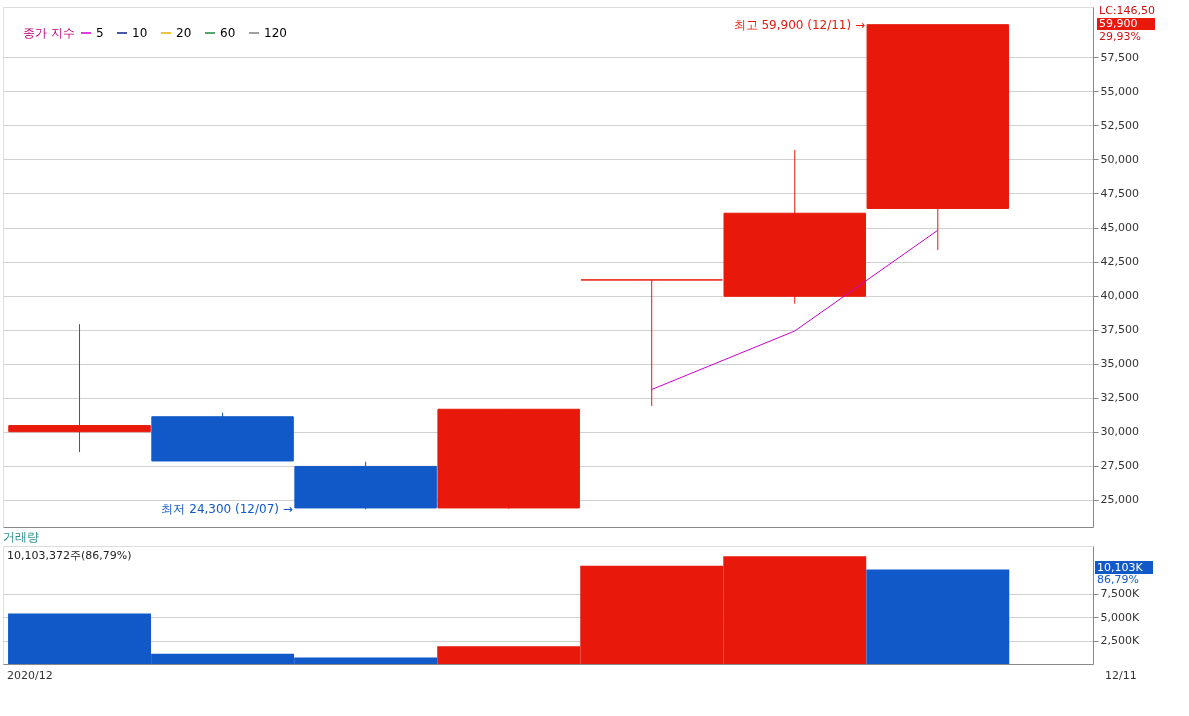 This screenshot has height=716, width=1189. Describe the element at coordinates (184, 33) in the screenshot. I see `legend-label: 20` at that location.